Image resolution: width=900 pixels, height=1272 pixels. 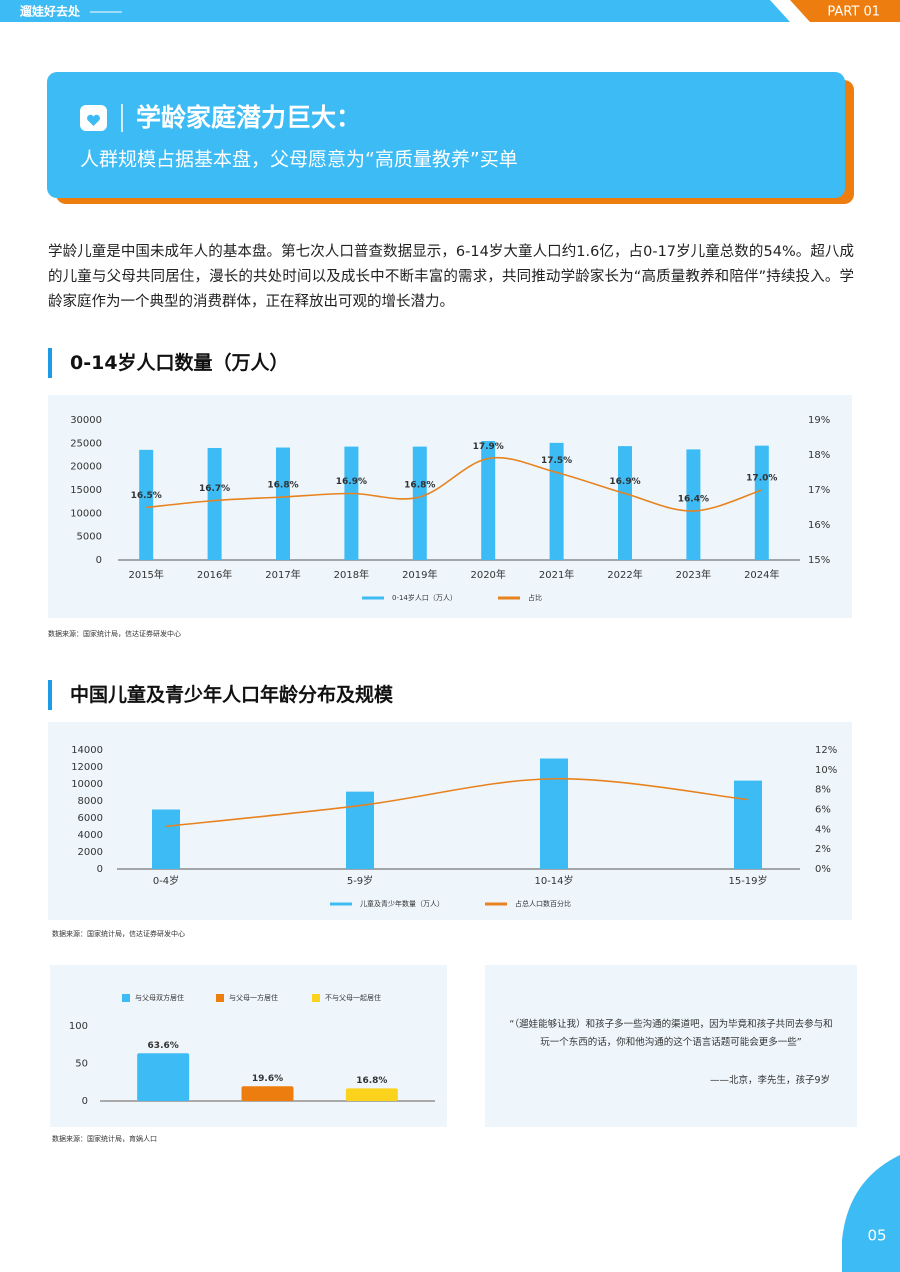 What do you see at coordinates (90, 852) in the screenshot?
I see `y-tick-label: 2000` at bounding box center [90, 852].